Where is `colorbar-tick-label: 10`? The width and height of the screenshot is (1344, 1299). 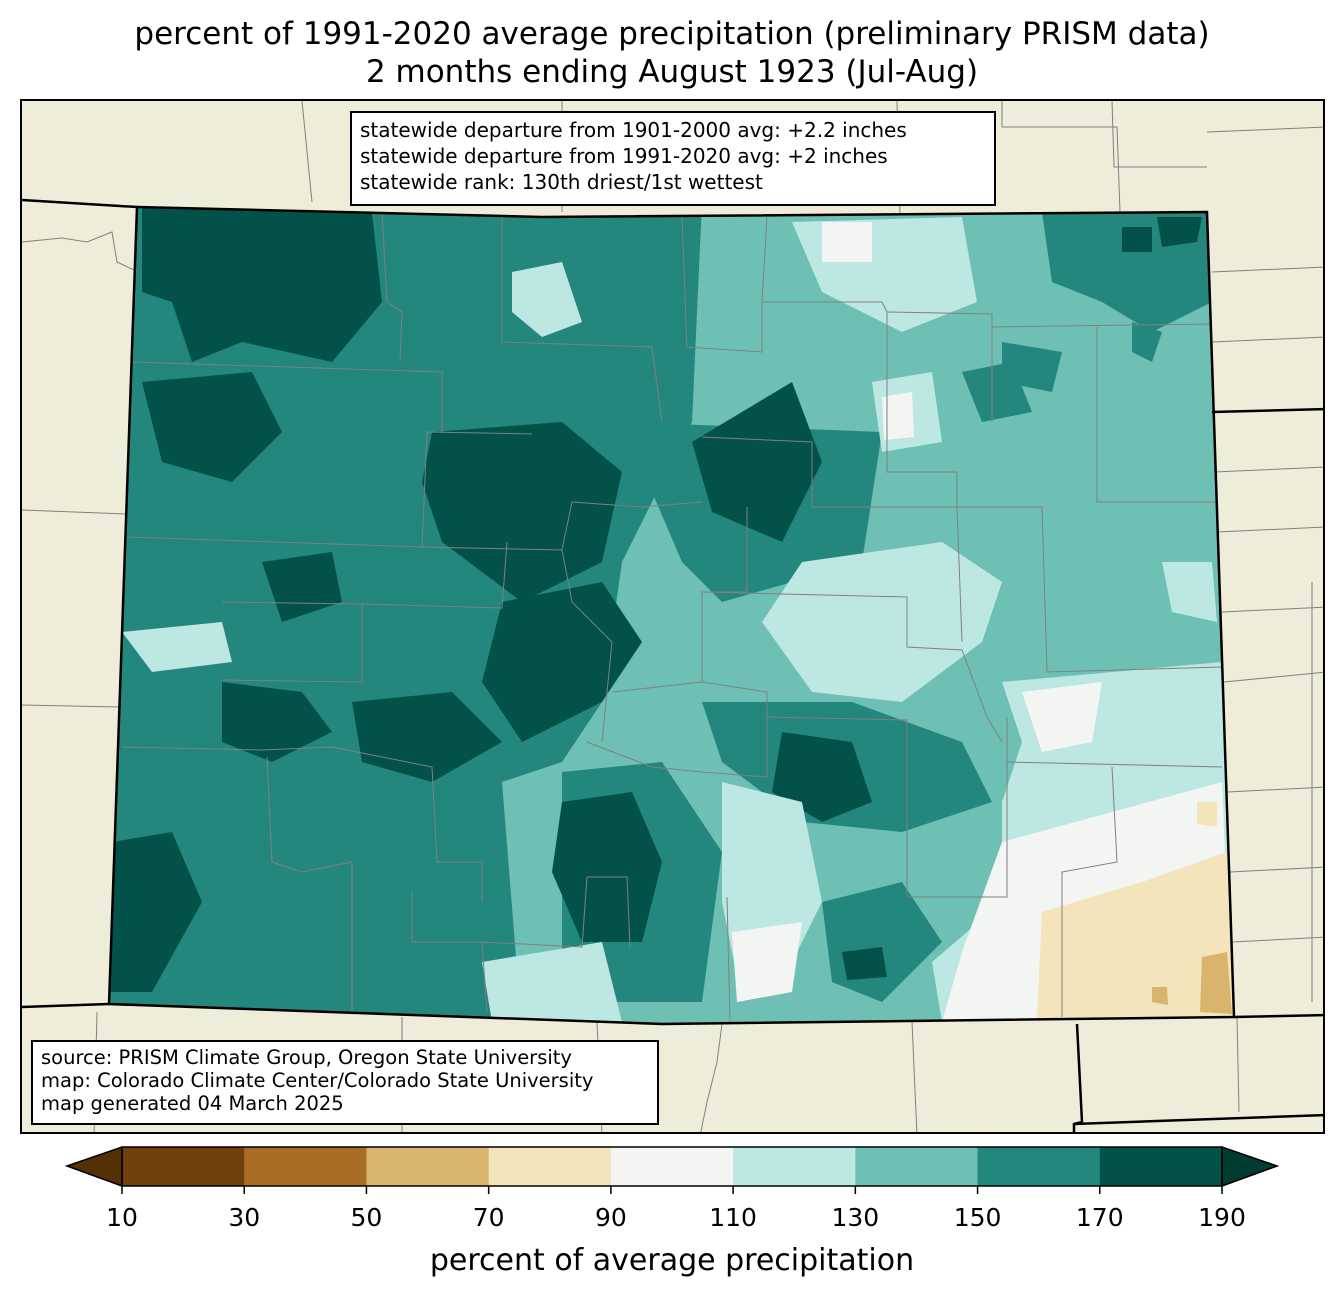
colorbar-tick-label: 10 is located at coordinates (122, 1217).